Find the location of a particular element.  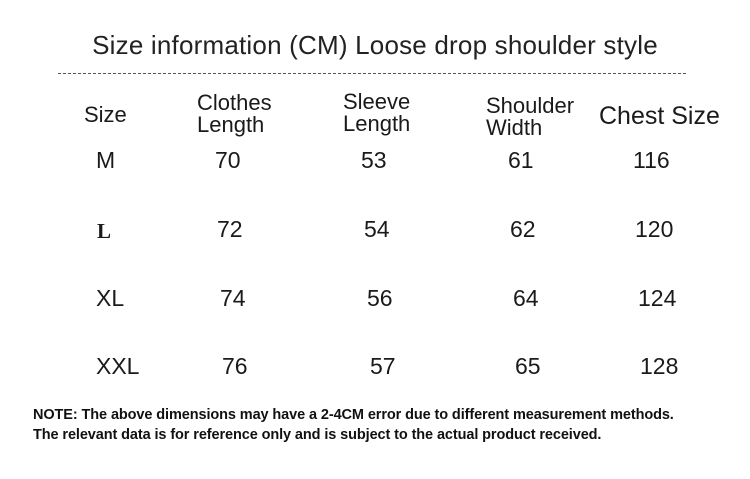

table-cell-clothes-length: 76 is located at coordinates (235, 366).